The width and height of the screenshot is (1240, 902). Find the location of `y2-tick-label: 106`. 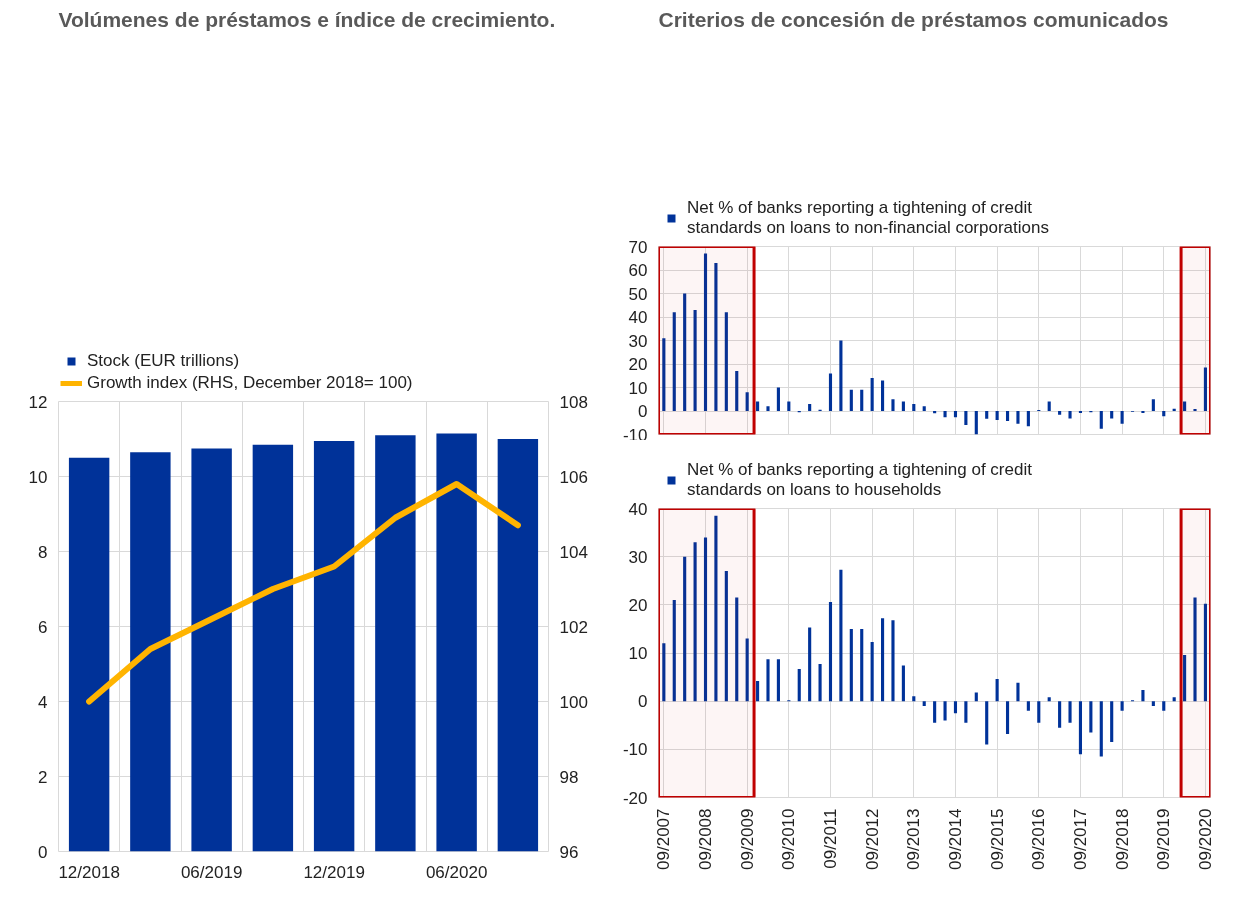

y2-tick-label: 106 is located at coordinates (573, 477).